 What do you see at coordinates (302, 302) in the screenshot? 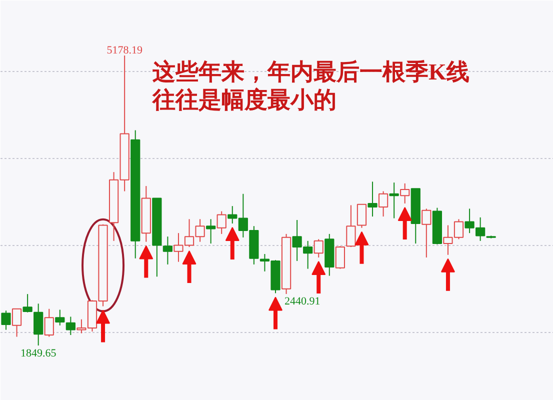
I see `annotation: 2440.91` at bounding box center [302, 302].